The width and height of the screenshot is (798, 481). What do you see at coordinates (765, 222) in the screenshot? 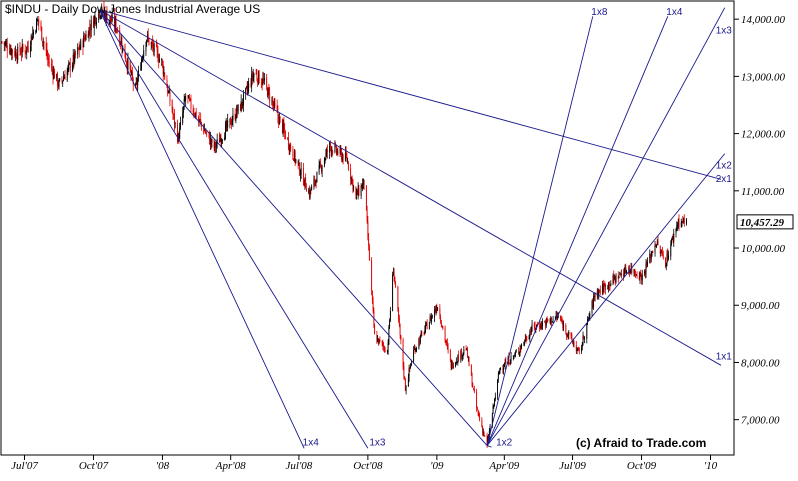
I see `last-price-marker: 10,457.29` at bounding box center [765, 222].